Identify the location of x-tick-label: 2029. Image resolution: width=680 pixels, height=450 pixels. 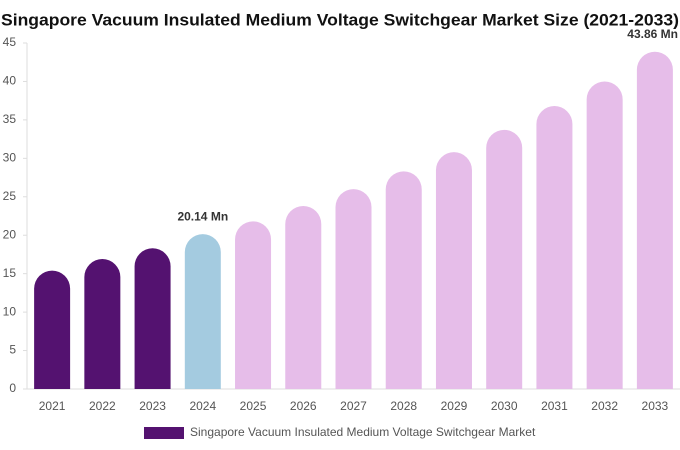
(454, 406).